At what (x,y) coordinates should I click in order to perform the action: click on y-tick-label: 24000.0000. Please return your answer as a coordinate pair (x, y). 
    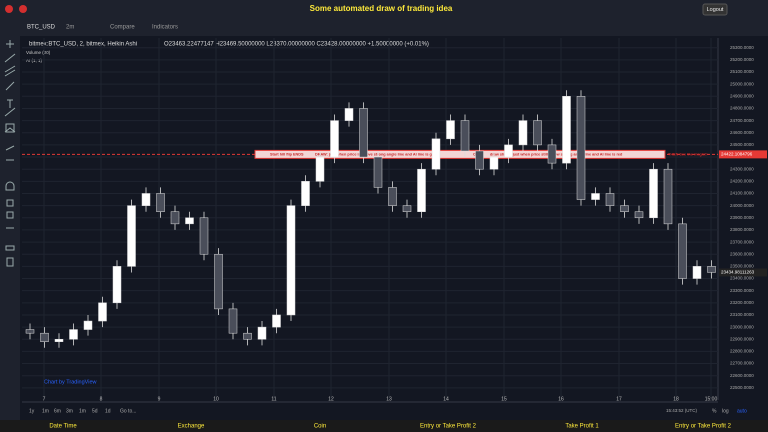
    Looking at the image, I should click on (742, 205).